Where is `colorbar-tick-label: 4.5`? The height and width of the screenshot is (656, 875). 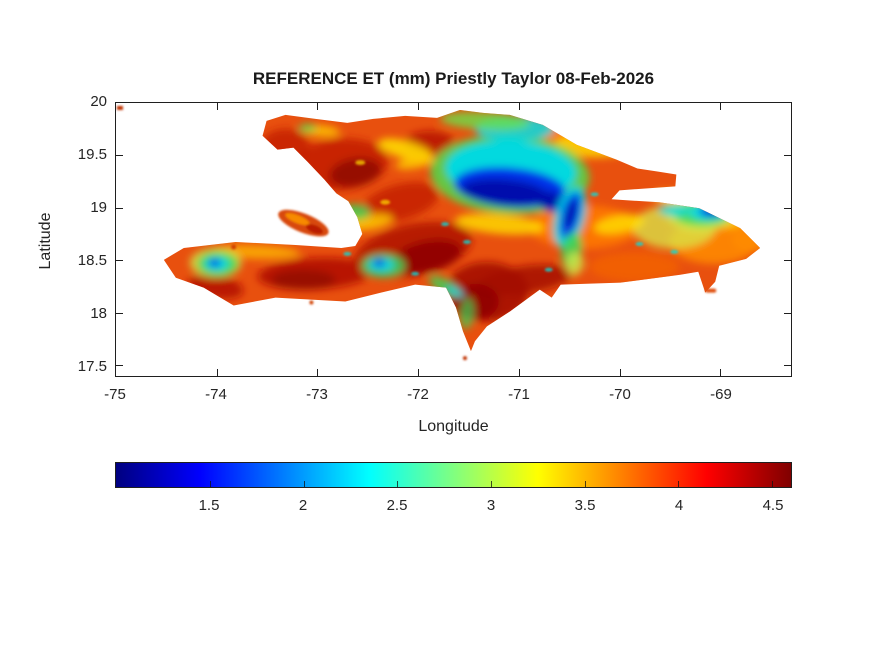
colorbar-tick-label: 4.5 is located at coordinates (773, 505).